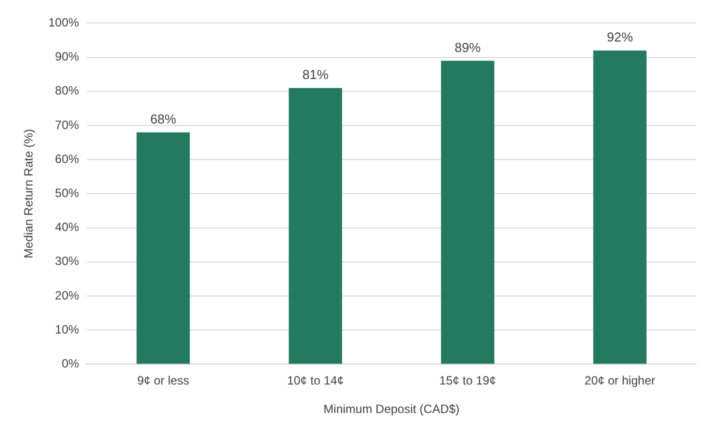  Describe the element at coordinates (67, 295) in the screenshot. I see `y-tick-label: 20%` at that location.